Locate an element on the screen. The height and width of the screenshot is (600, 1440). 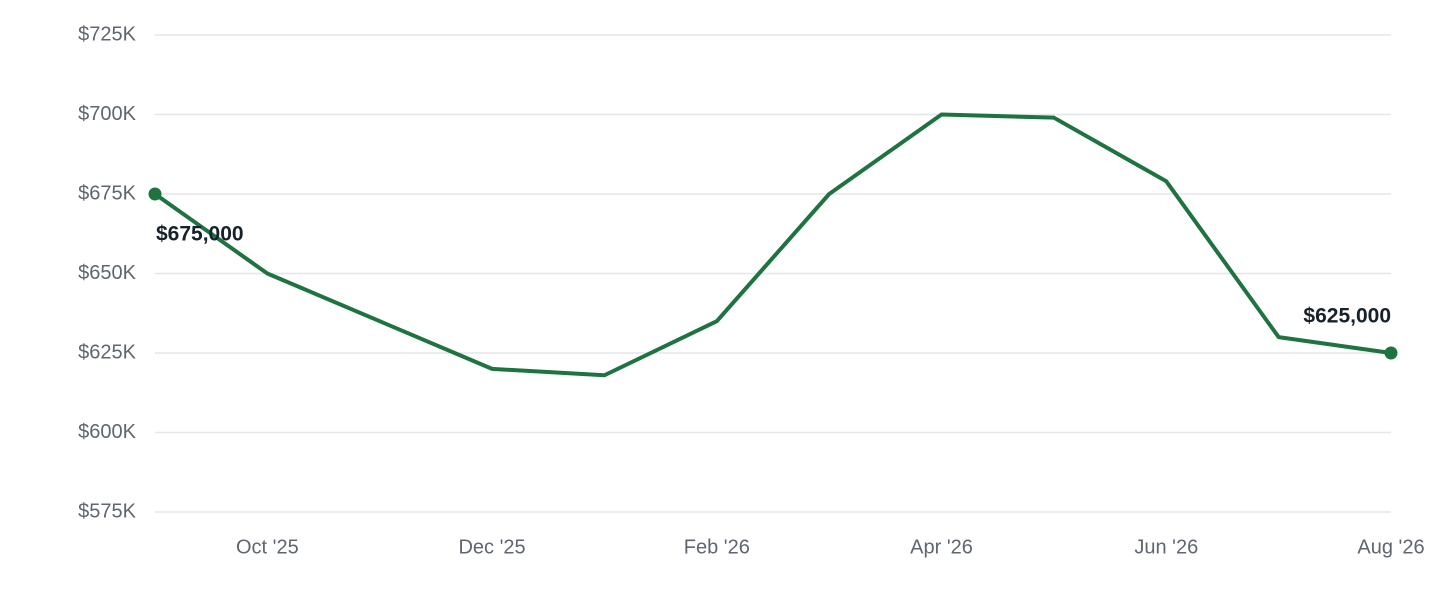
value-label: $625,000 is located at coordinates (1347, 316).